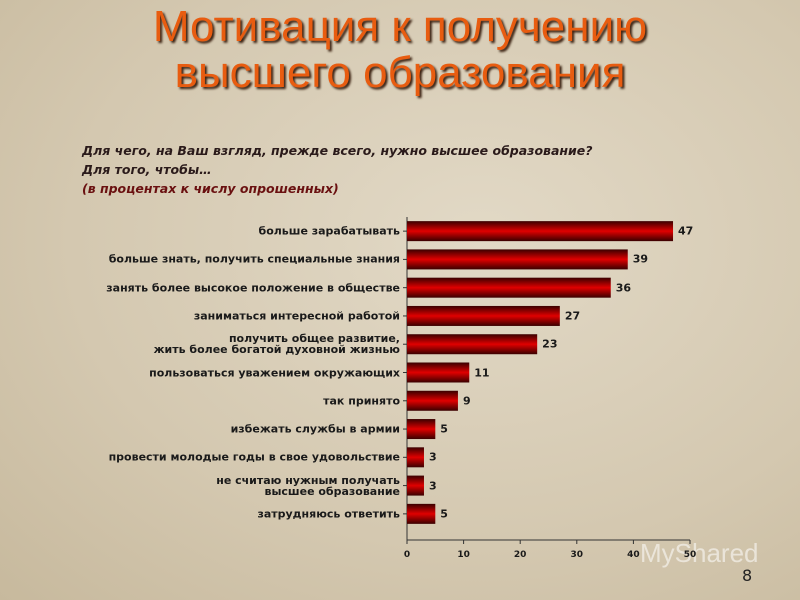 The height and width of the screenshot is (600, 800). What do you see at coordinates (699, 553) in the screenshot?
I see `watermark: MyShared` at bounding box center [699, 553].